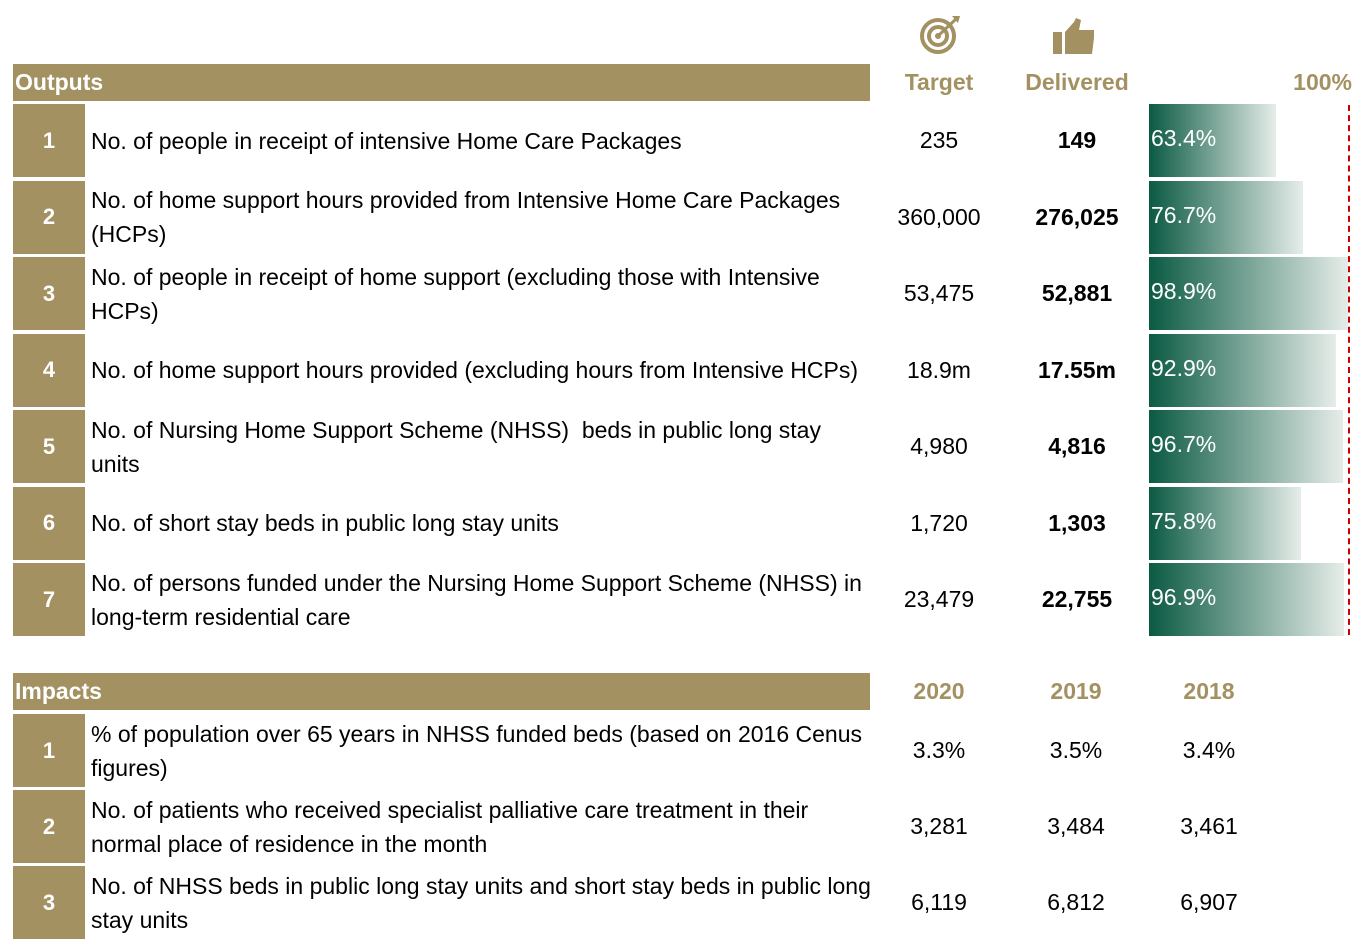  Describe the element at coordinates (1209, 691) in the screenshot. I see `column-header: 2018` at that location.